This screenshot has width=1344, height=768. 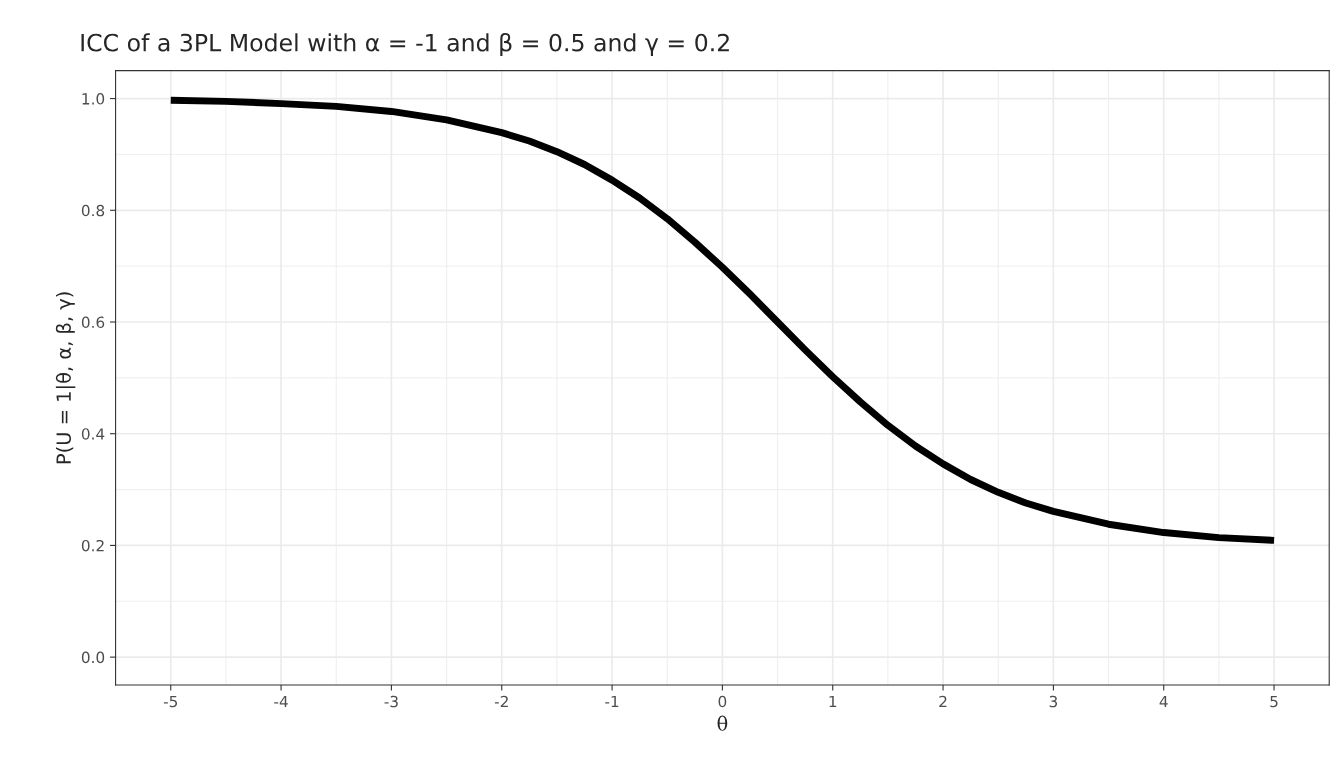 What do you see at coordinates (1274, 701) in the screenshot?
I see `x-tick-label: 5` at bounding box center [1274, 701].